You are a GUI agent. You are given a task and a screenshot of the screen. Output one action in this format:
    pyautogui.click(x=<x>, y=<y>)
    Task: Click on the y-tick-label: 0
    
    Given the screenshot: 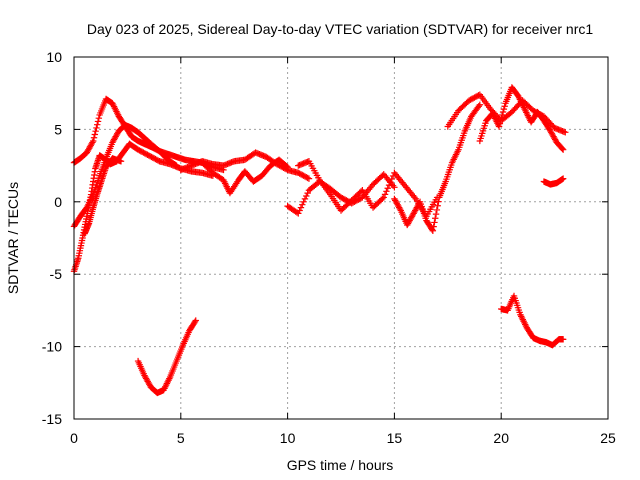 What is the action you would take?
    pyautogui.click(x=58, y=202)
    